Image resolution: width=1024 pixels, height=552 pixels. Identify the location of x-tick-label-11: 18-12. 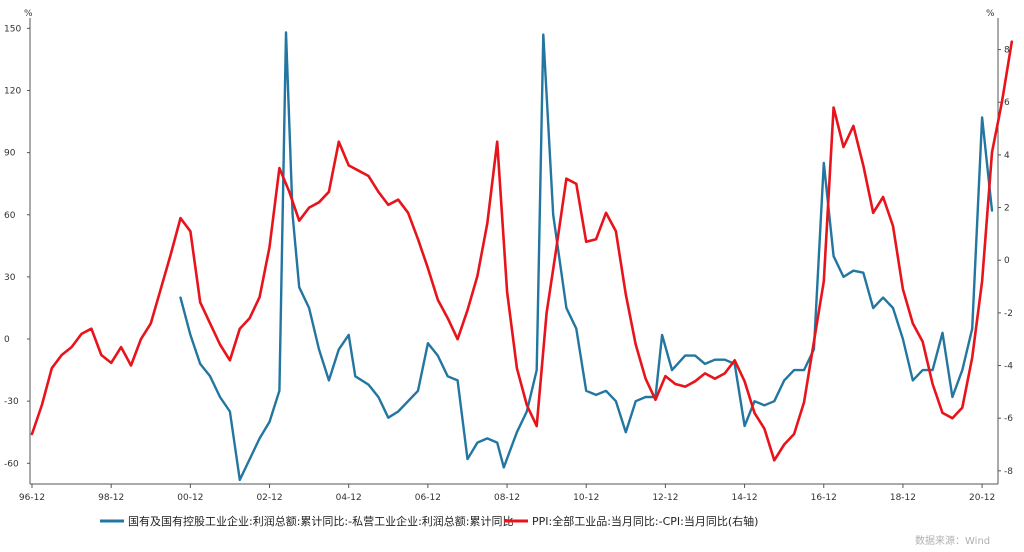
(903, 498).